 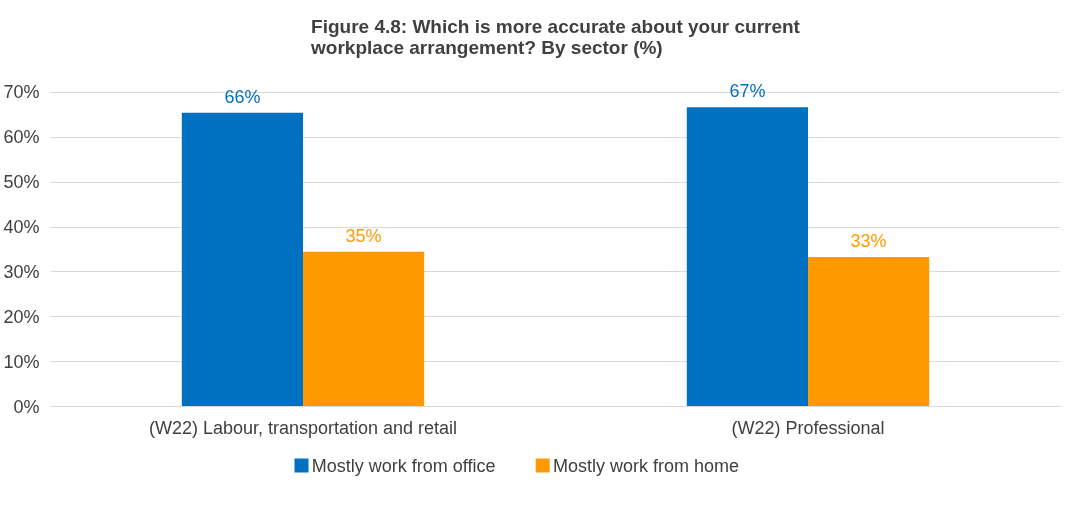 I want to click on y-tick-label: 40%, so click(x=21, y=227).